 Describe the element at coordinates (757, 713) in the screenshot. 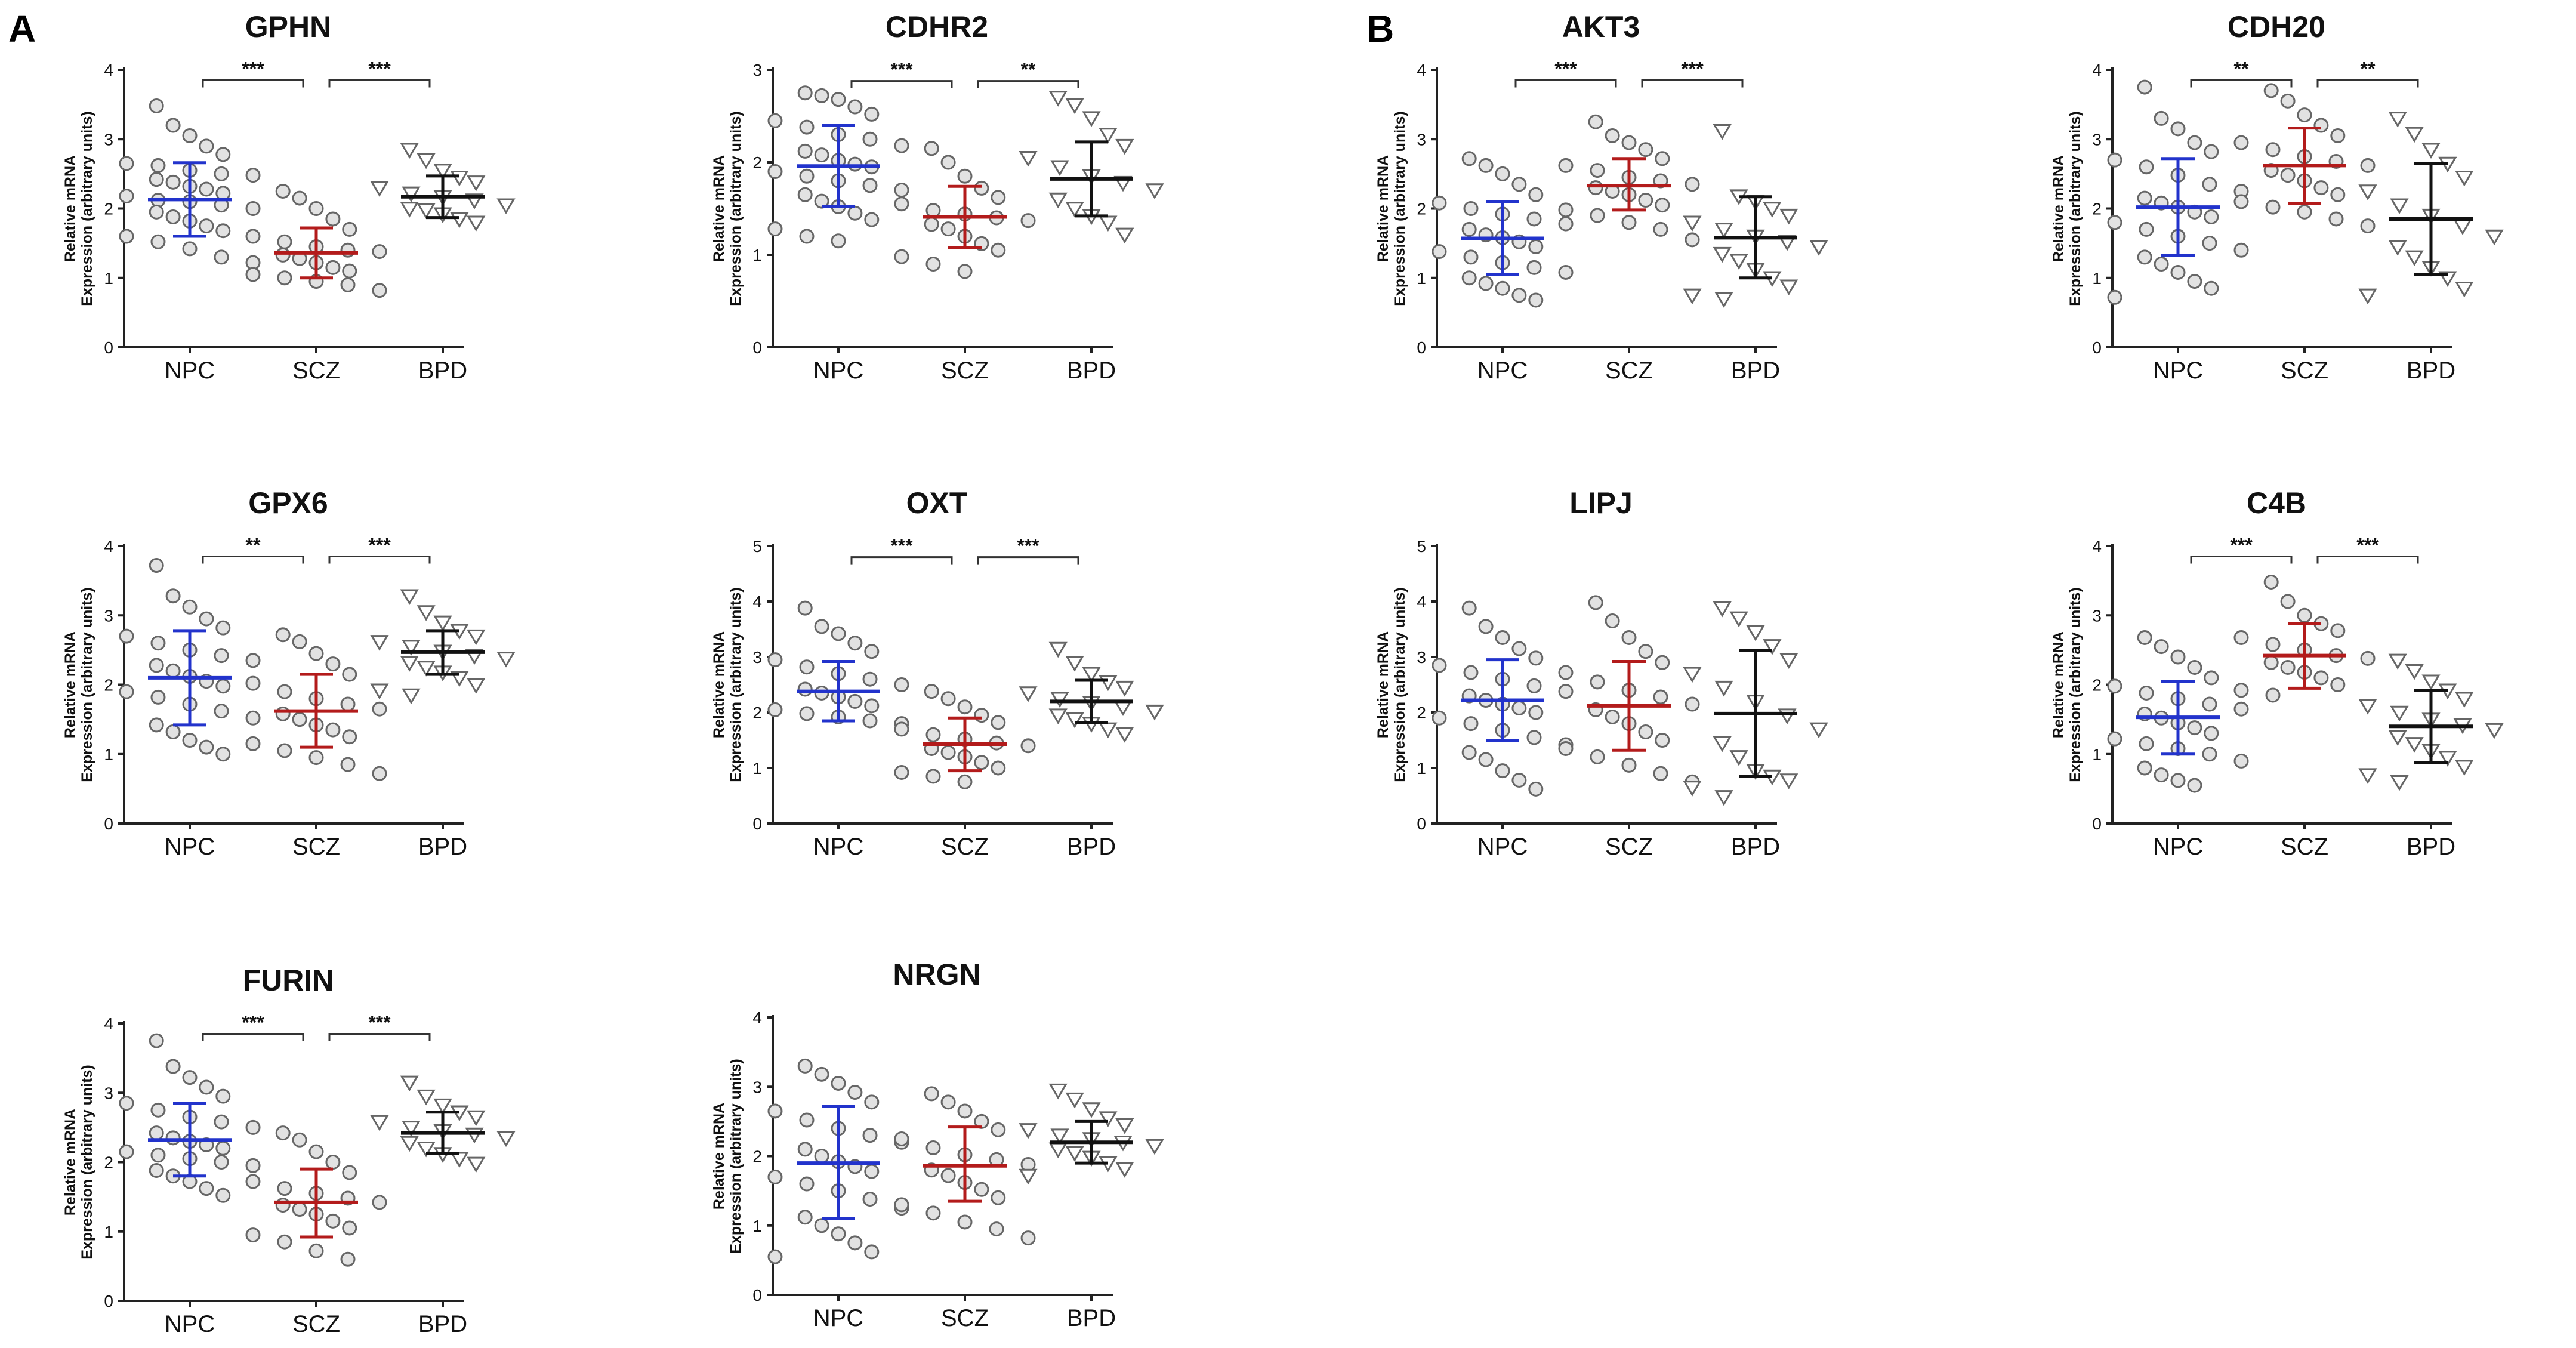

I see `y-tick-label: 2` at that location.